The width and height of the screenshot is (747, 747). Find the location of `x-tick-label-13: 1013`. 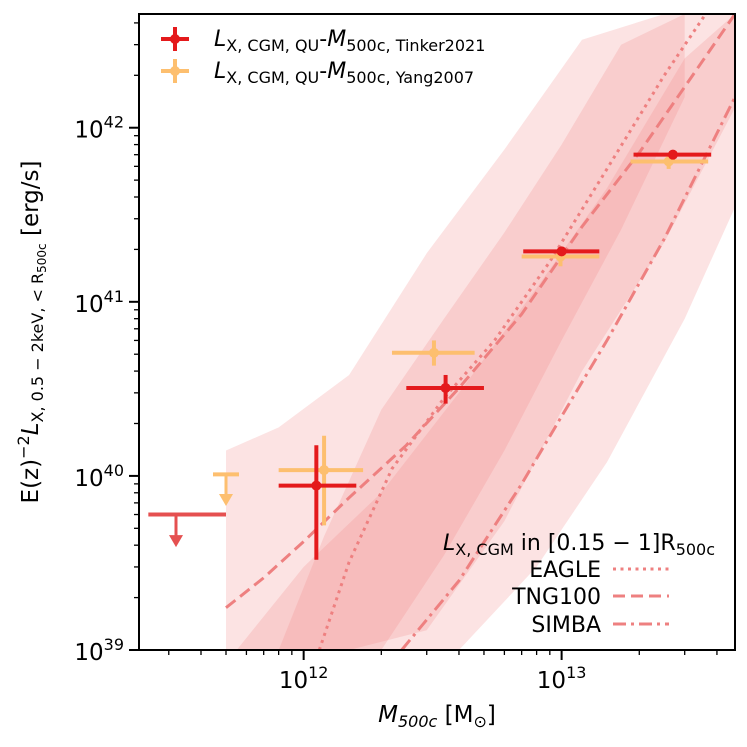

x-tick-label-13: 1013 is located at coordinates (562, 678).